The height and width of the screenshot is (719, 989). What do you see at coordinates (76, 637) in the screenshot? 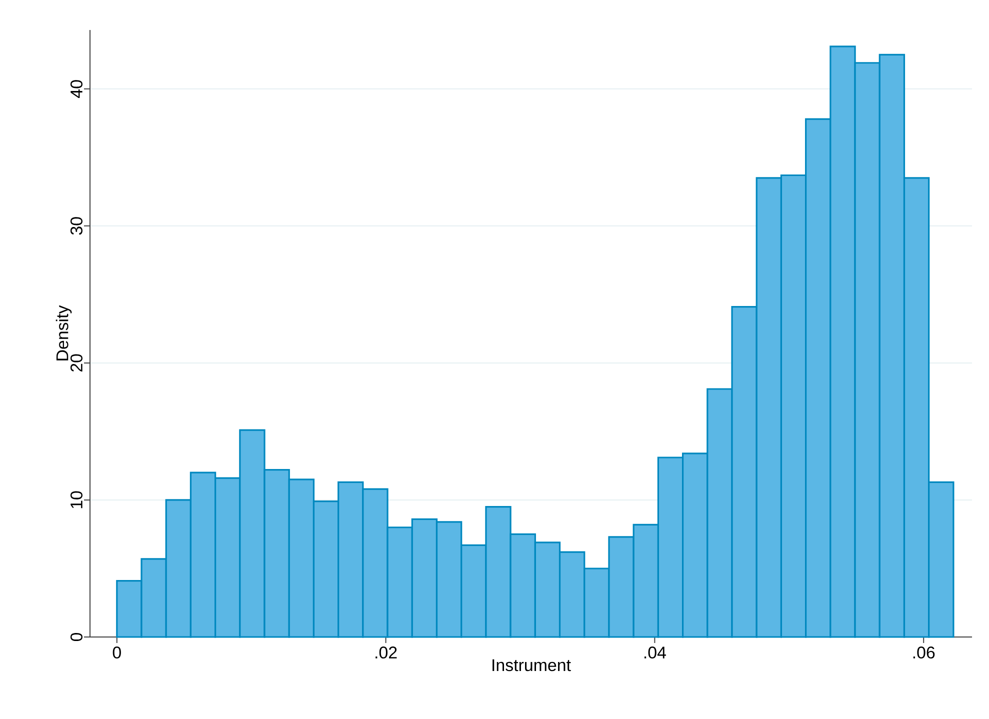
I see `y-tick-label: 0` at bounding box center [76, 637].